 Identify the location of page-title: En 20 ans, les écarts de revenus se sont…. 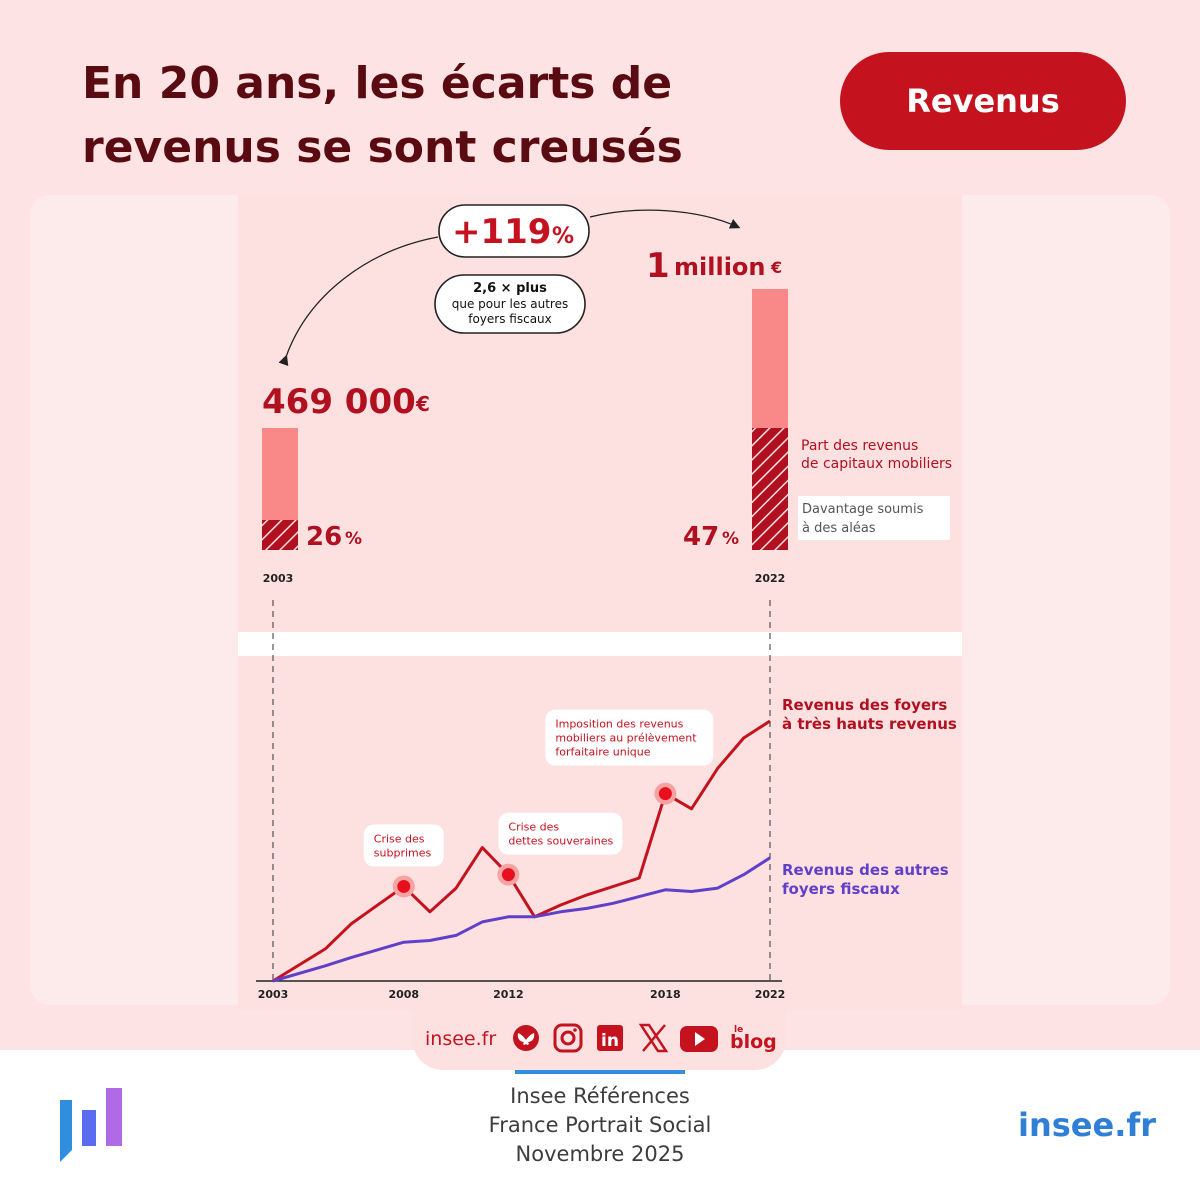
(382, 115).